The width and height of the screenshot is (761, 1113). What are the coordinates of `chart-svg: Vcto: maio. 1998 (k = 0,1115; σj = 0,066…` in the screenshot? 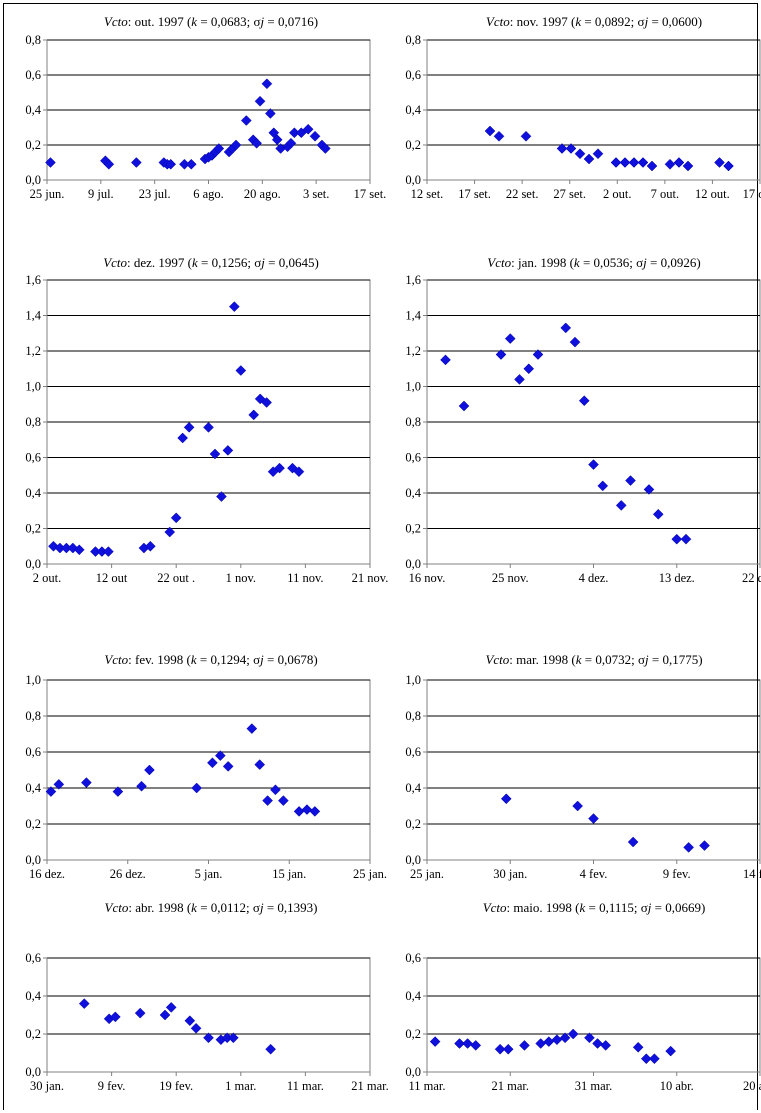 It's located at (583, 996).